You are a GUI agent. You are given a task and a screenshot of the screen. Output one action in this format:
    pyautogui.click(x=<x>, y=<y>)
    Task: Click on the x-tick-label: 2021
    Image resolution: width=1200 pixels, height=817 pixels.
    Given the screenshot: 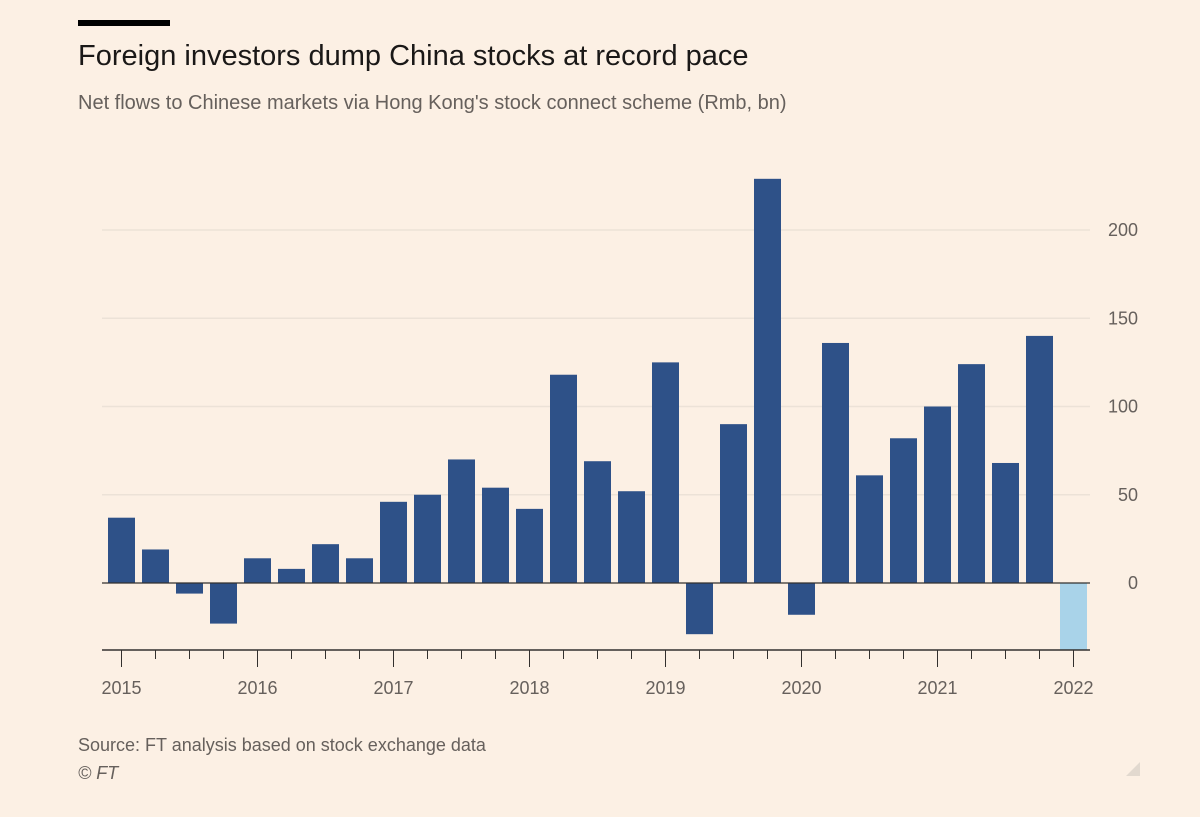 What is the action you would take?
    pyautogui.click(x=937, y=688)
    